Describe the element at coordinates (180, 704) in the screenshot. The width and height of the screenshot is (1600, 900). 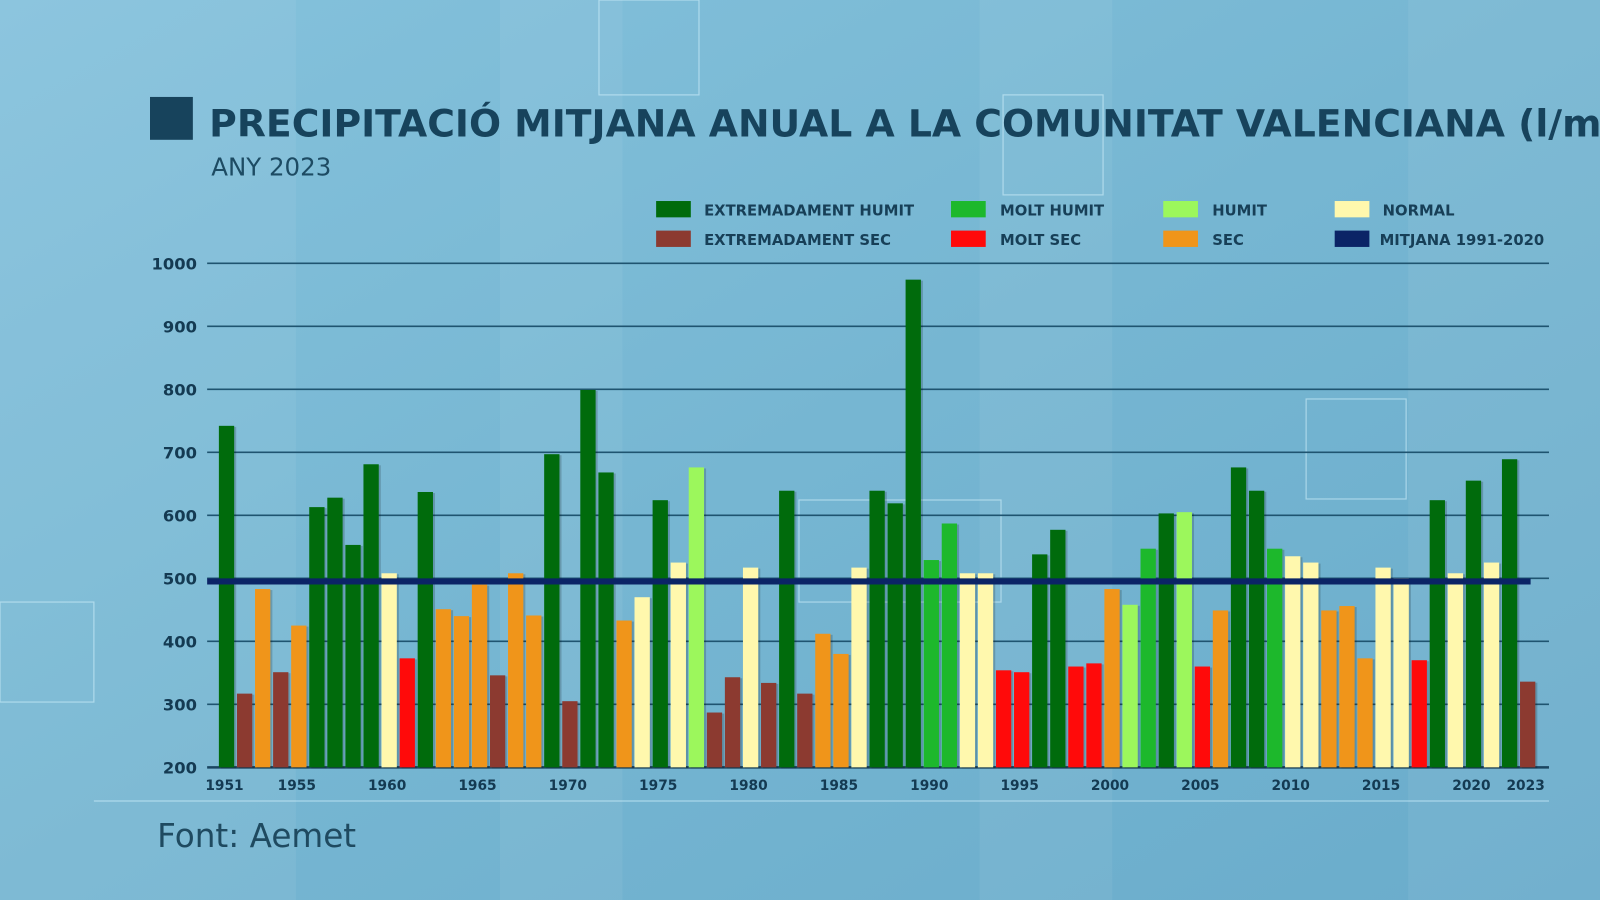
I see `y-tick-label: 300` at that location.